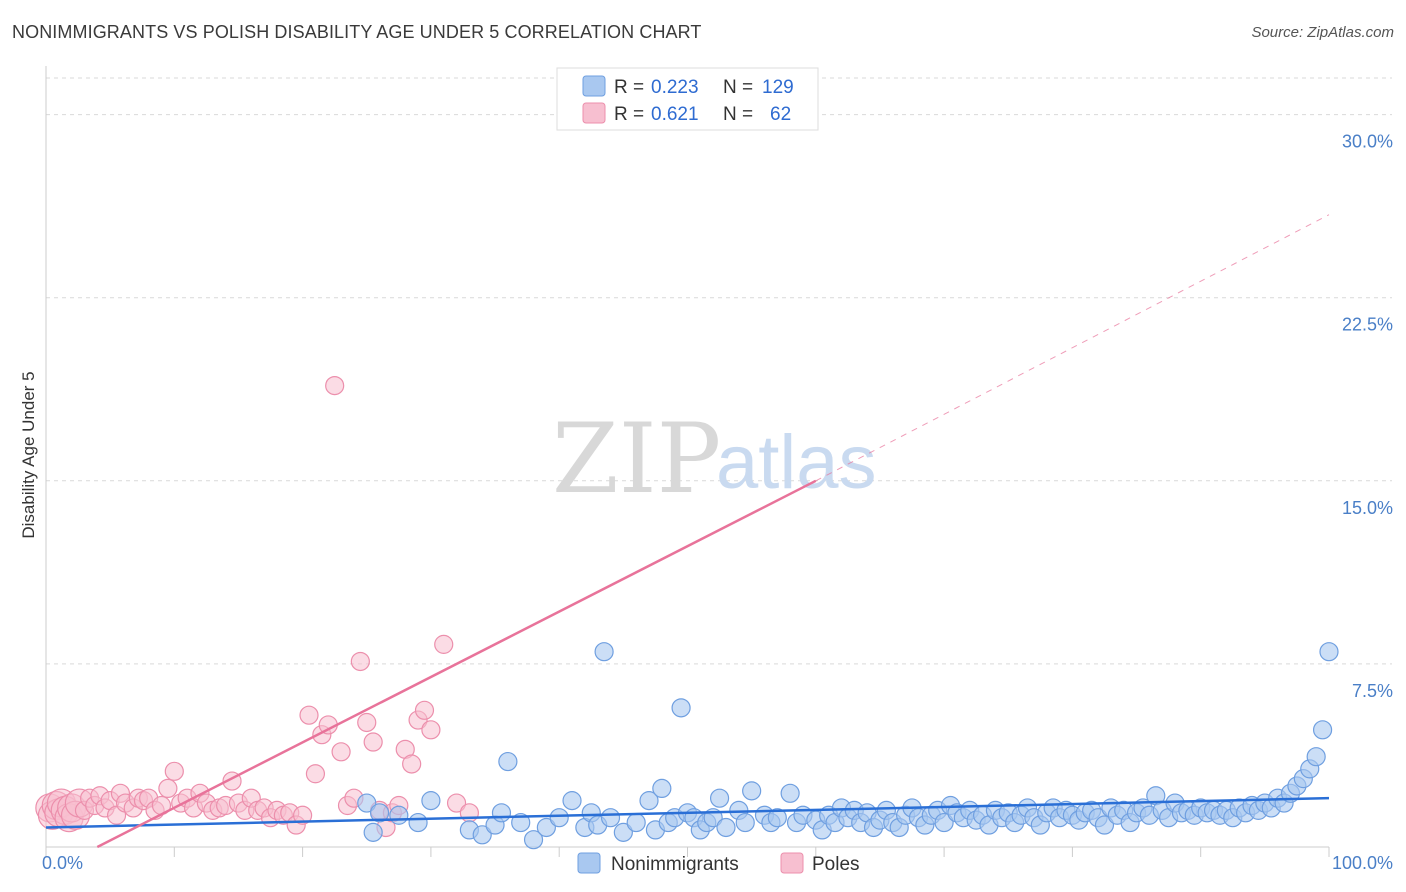 Image resolution: width=1406 pixels, height=892 pixels. What do you see at coordinates (675, 87) in the screenshot?
I see `stats-r-value-1: 0.223` at bounding box center [675, 87].